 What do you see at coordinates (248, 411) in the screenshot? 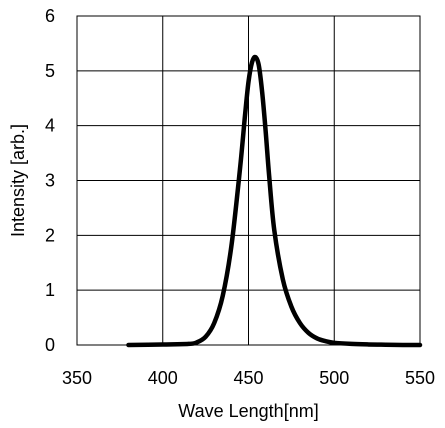
I see `x-axis-label: Wave Length[nm]` at bounding box center [248, 411].